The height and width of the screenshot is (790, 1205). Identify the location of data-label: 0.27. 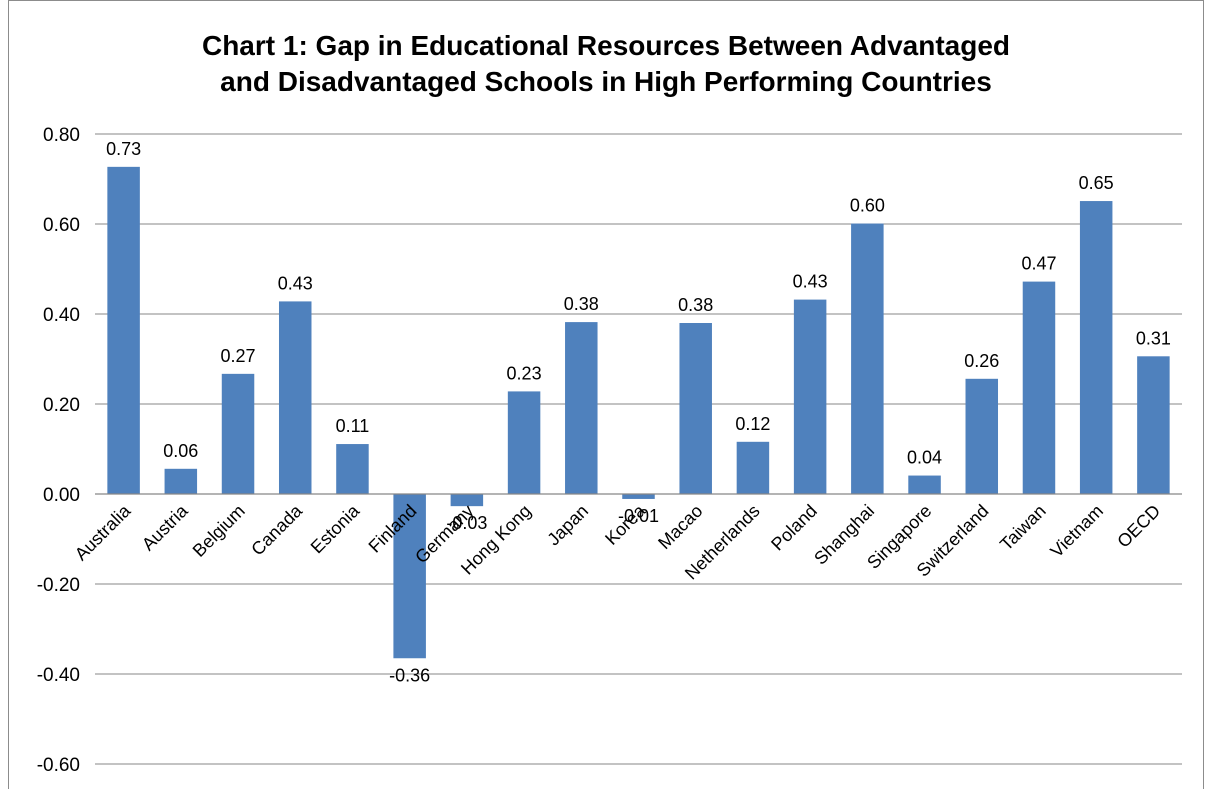
(238, 356).